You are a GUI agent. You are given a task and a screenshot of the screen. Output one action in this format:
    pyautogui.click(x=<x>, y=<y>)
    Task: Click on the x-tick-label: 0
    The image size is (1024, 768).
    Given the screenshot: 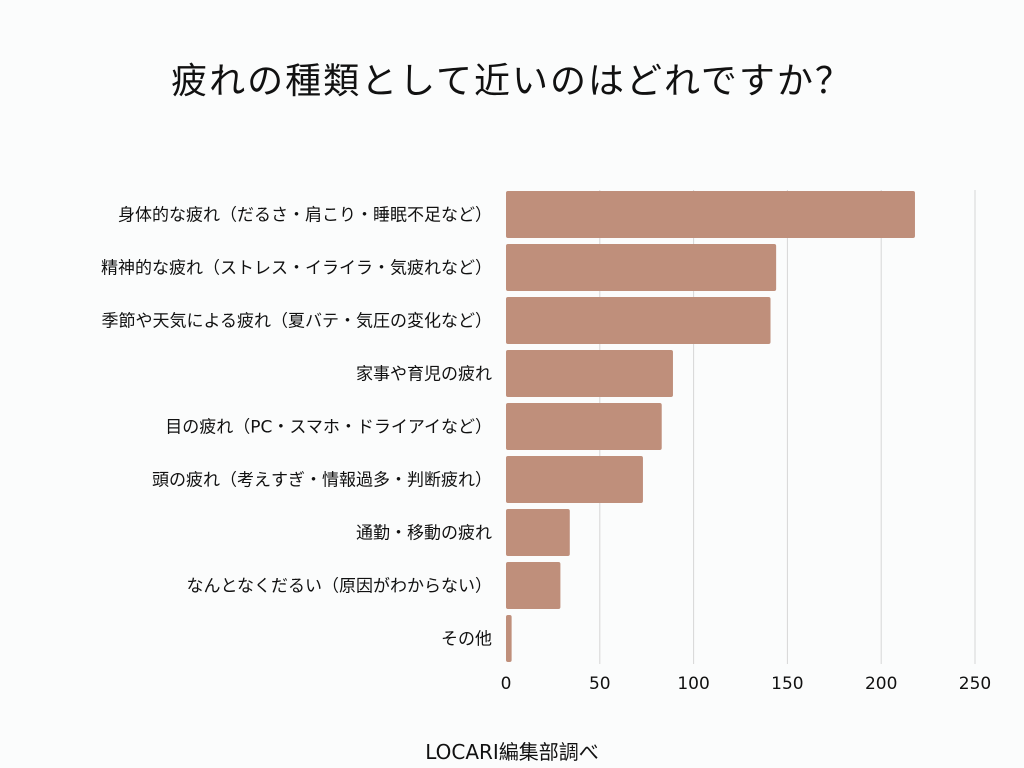 What is the action you would take?
    pyautogui.click(x=506, y=684)
    